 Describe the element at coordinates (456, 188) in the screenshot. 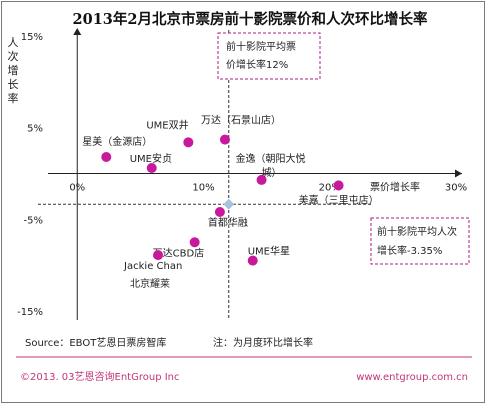

I see `x-tick-label: 30%` at that location.